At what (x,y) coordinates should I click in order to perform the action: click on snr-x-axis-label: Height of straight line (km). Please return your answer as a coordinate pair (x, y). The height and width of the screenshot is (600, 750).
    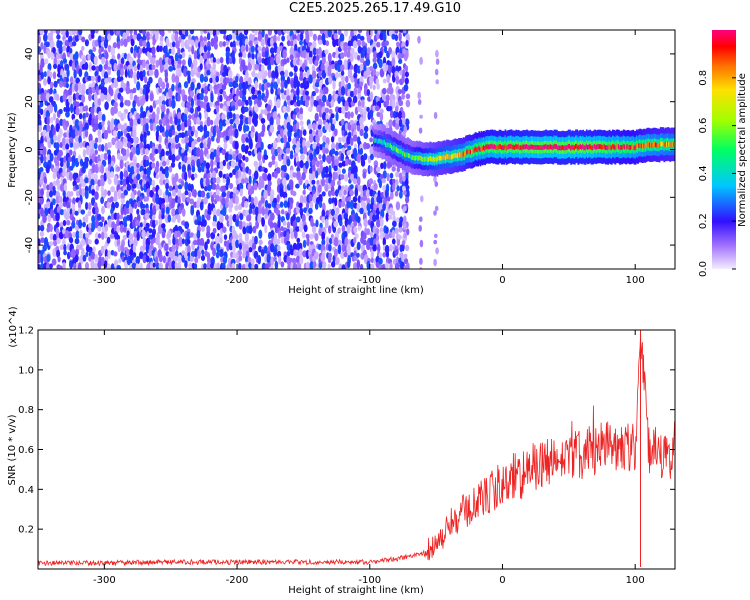
    Looking at the image, I should click on (356, 590).